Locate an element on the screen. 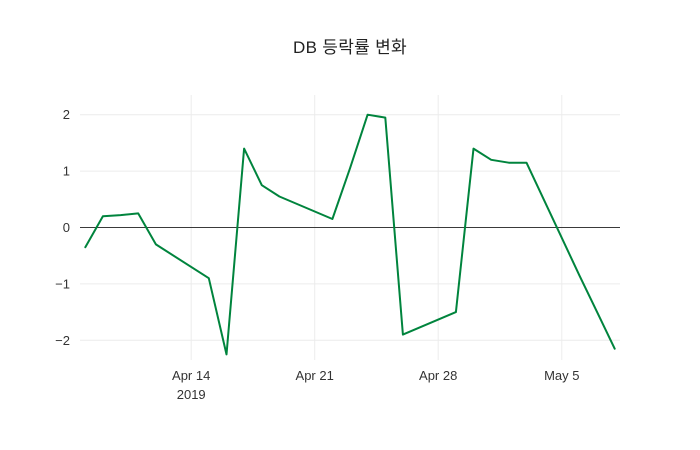 The height and width of the screenshot is (450, 700). x-tick-label: Apr 14 is located at coordinates (191, 375).